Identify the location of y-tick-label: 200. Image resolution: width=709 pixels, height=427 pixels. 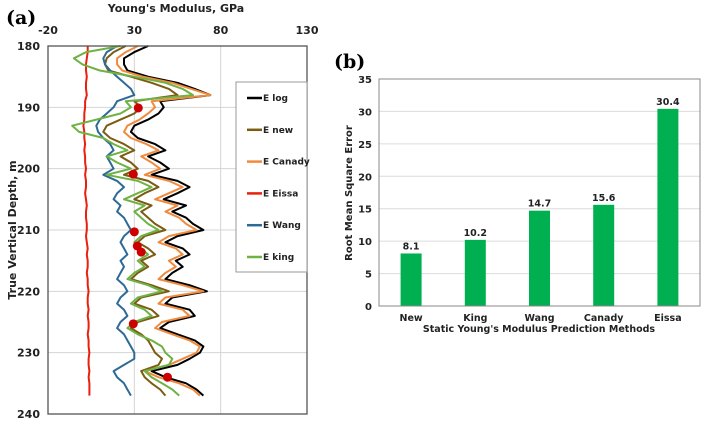
(28, 169).